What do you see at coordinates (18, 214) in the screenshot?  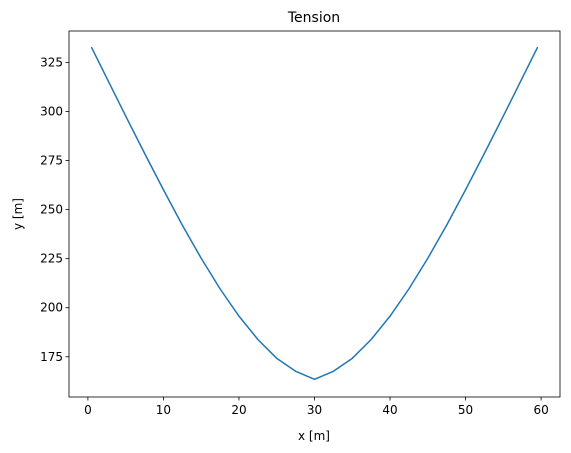 I see `y-axis-label: y [m]` at bounding box center [18, 214].